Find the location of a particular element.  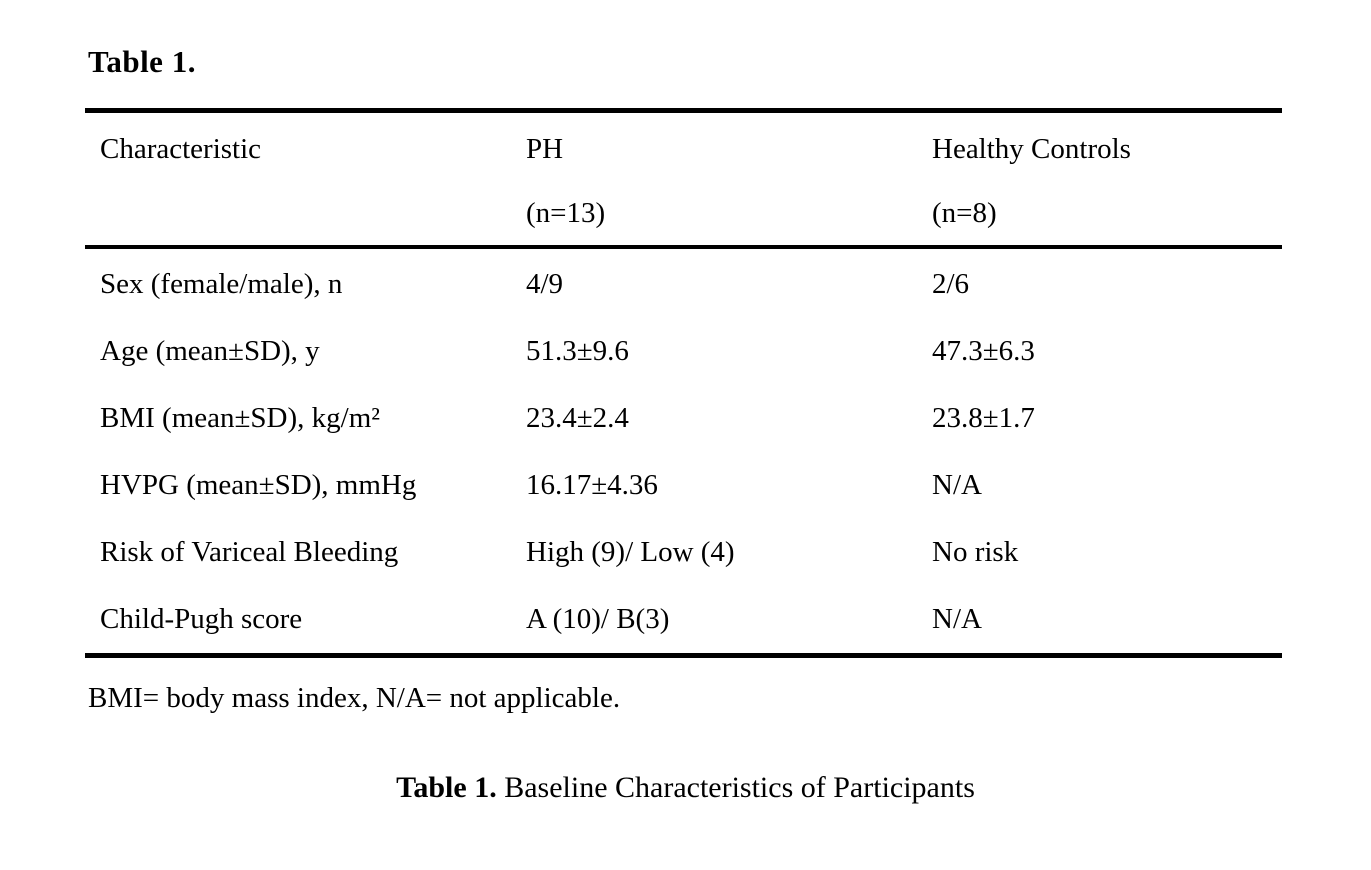

cell-ph-value: 16.17±4.36 is located at coordinates (592, 485).